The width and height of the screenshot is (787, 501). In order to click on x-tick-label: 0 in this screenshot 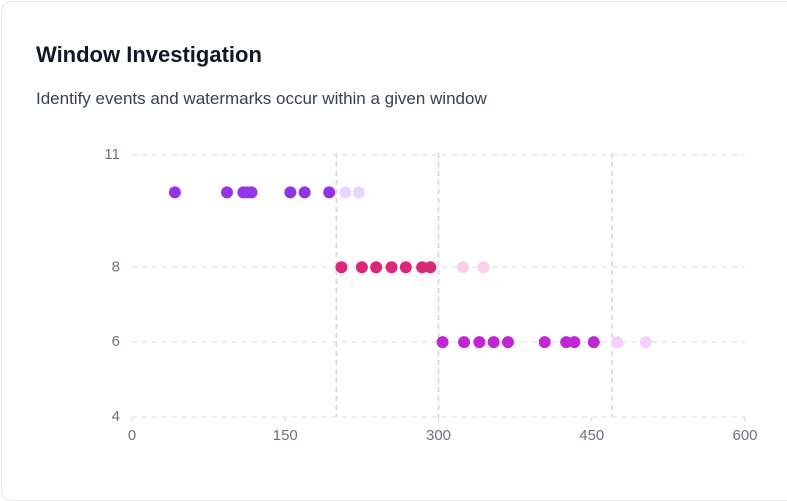, I will do `click(132, 435)`.